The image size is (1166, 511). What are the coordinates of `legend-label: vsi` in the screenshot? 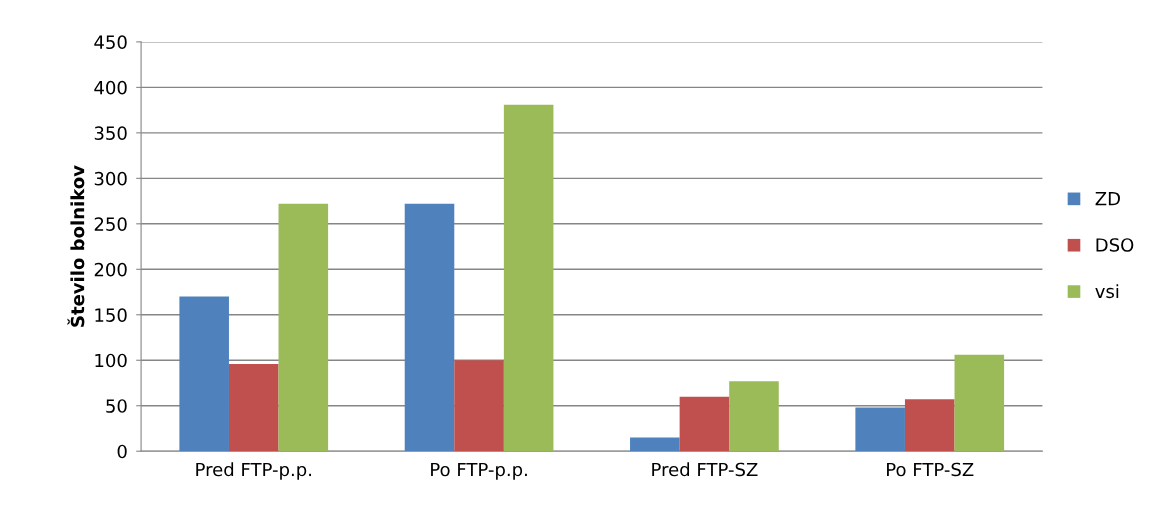 It's located at (1107, 291).